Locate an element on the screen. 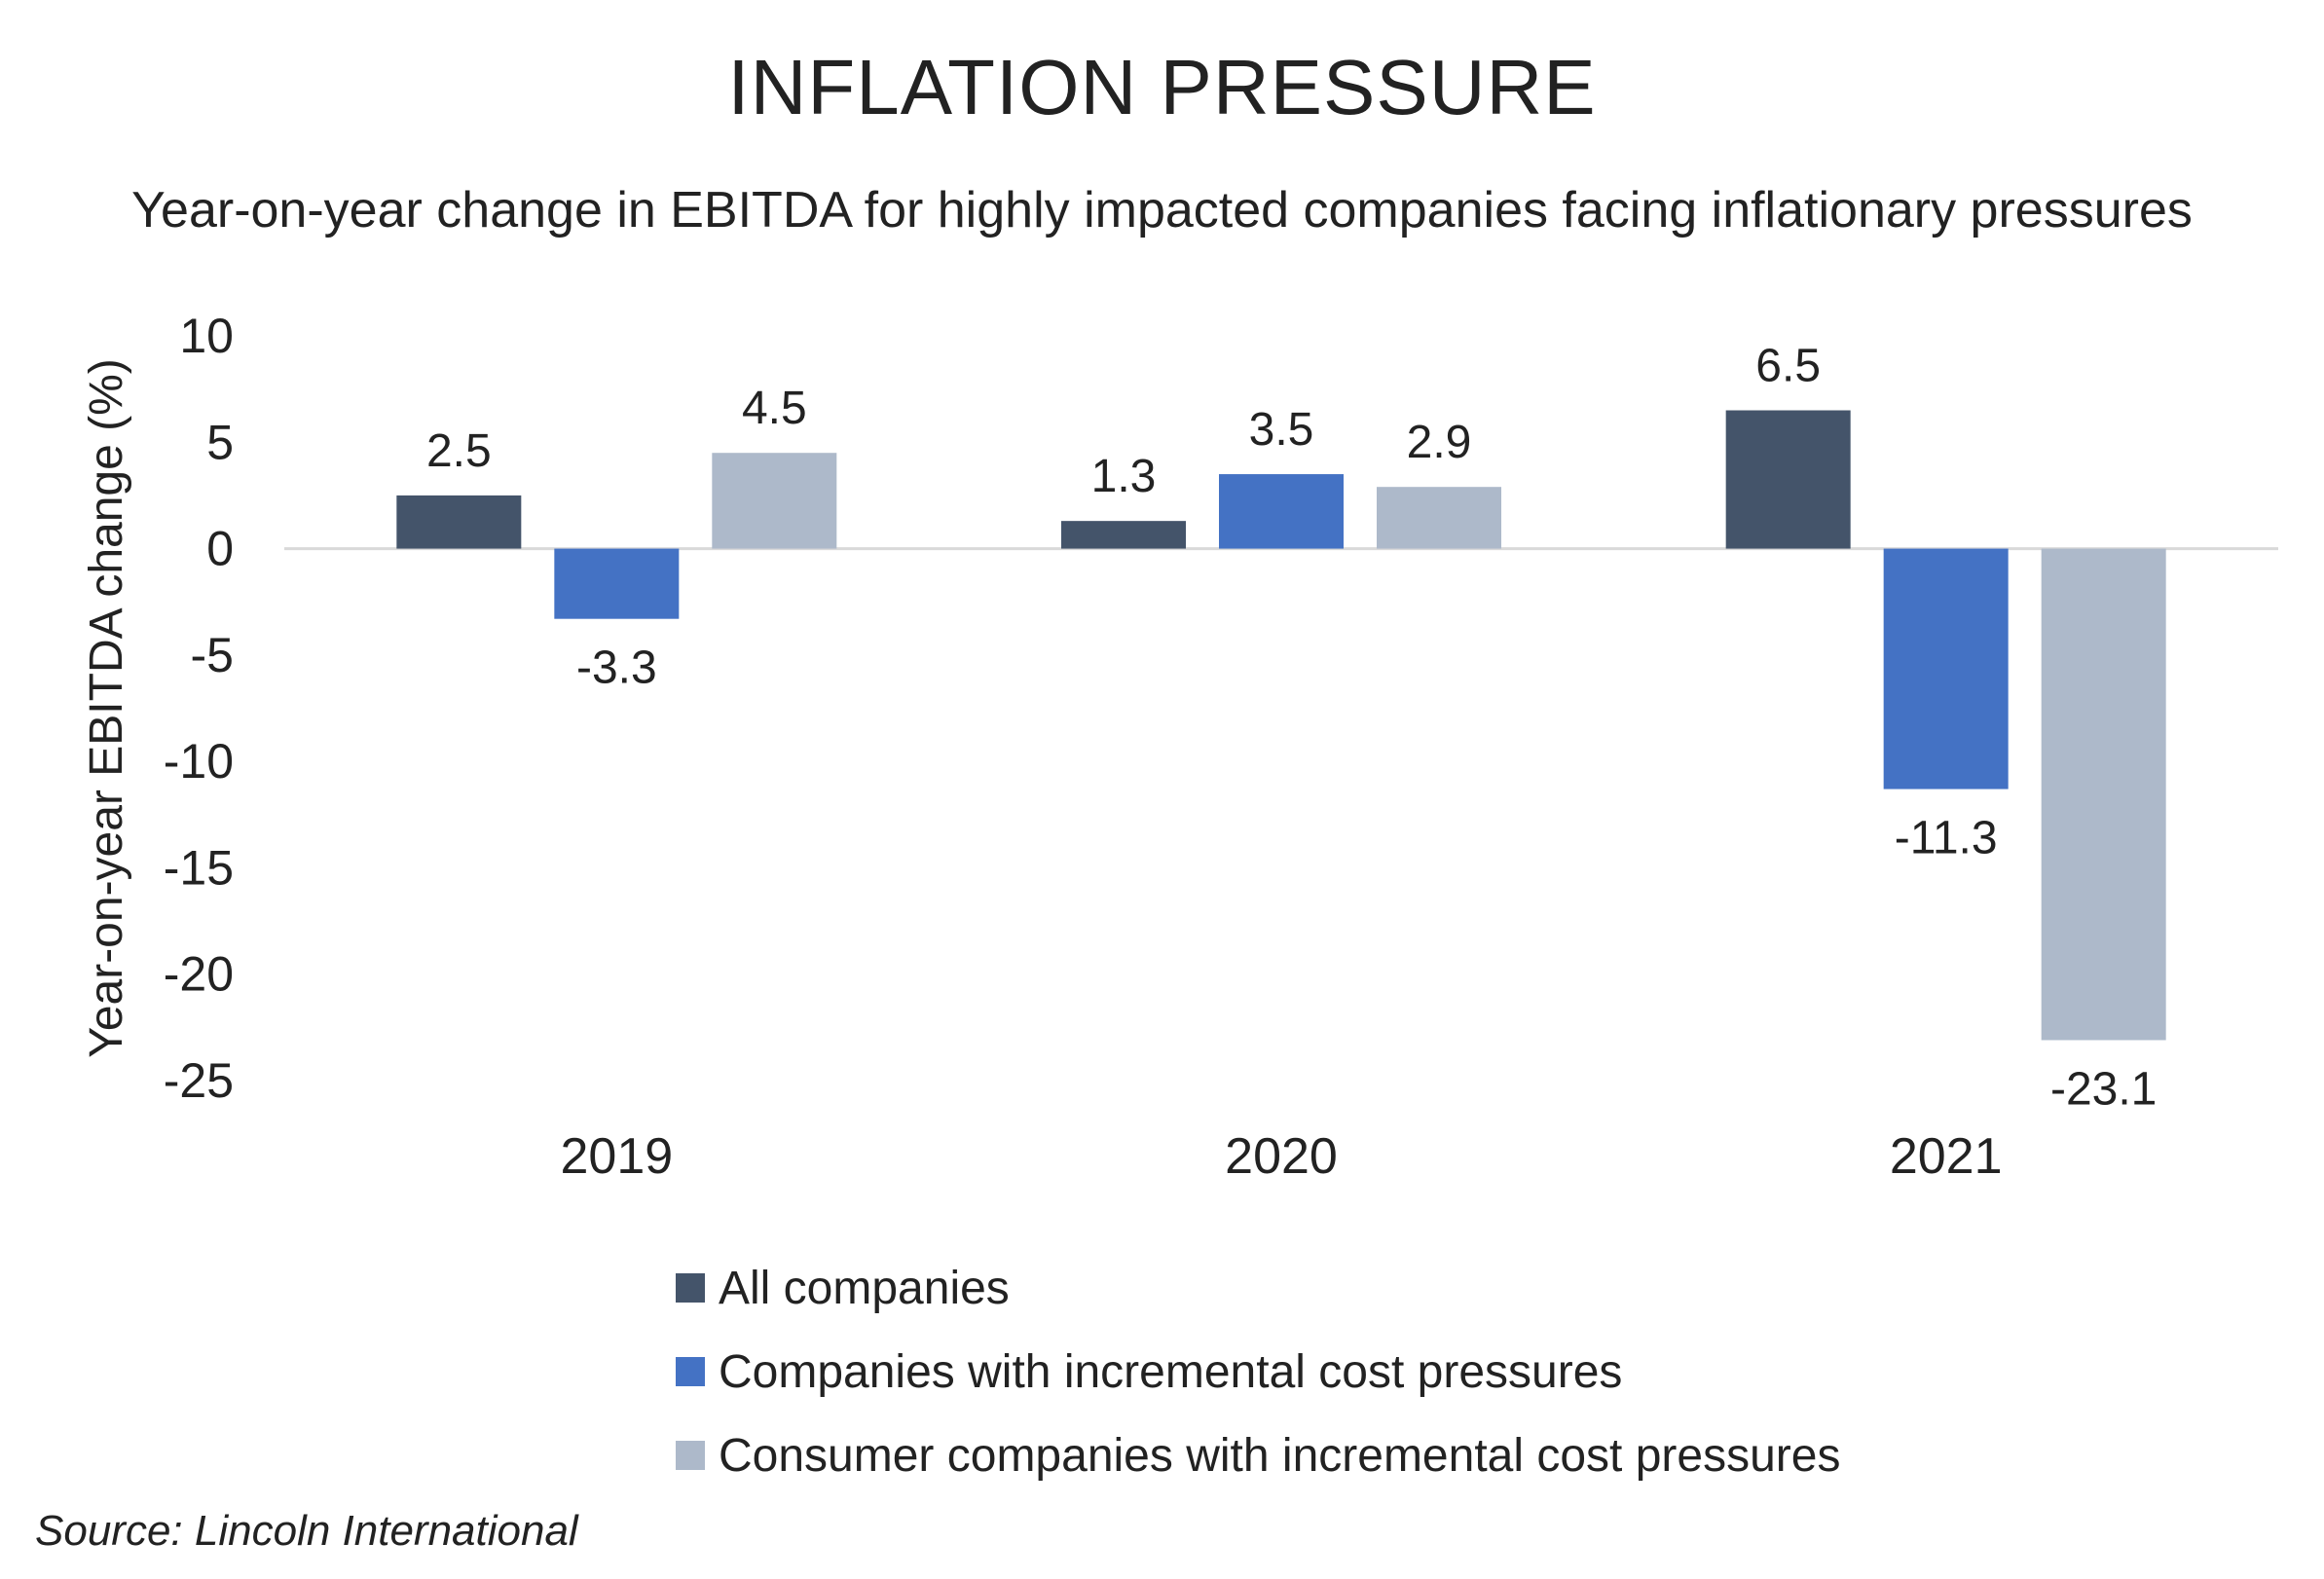 Image resolution: width=2324 pixels, height=1579 pixels. data-label: 6.5 is located at coordinates (1788, 366).